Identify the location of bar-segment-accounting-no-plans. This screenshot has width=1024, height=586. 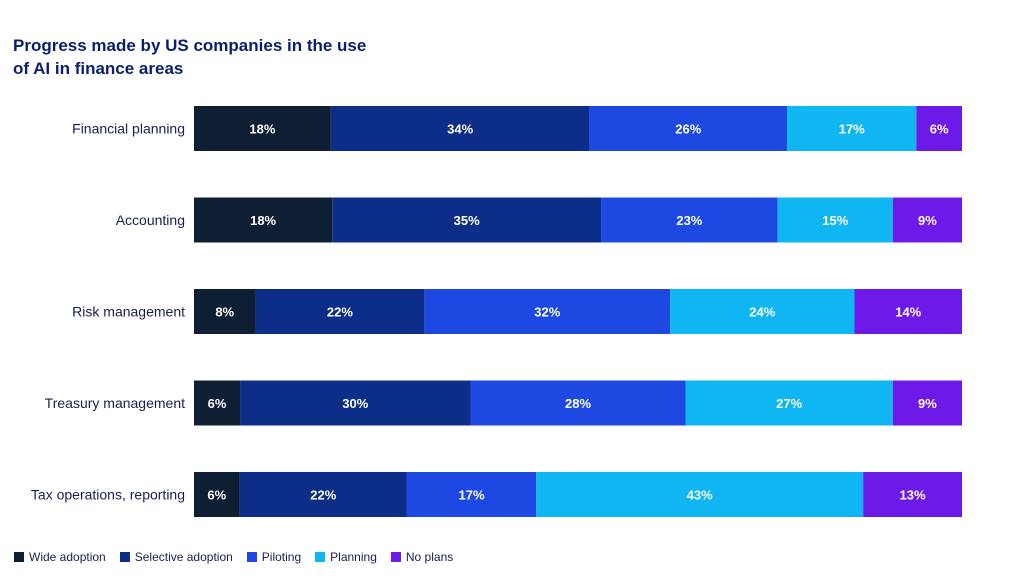
(927, 220).